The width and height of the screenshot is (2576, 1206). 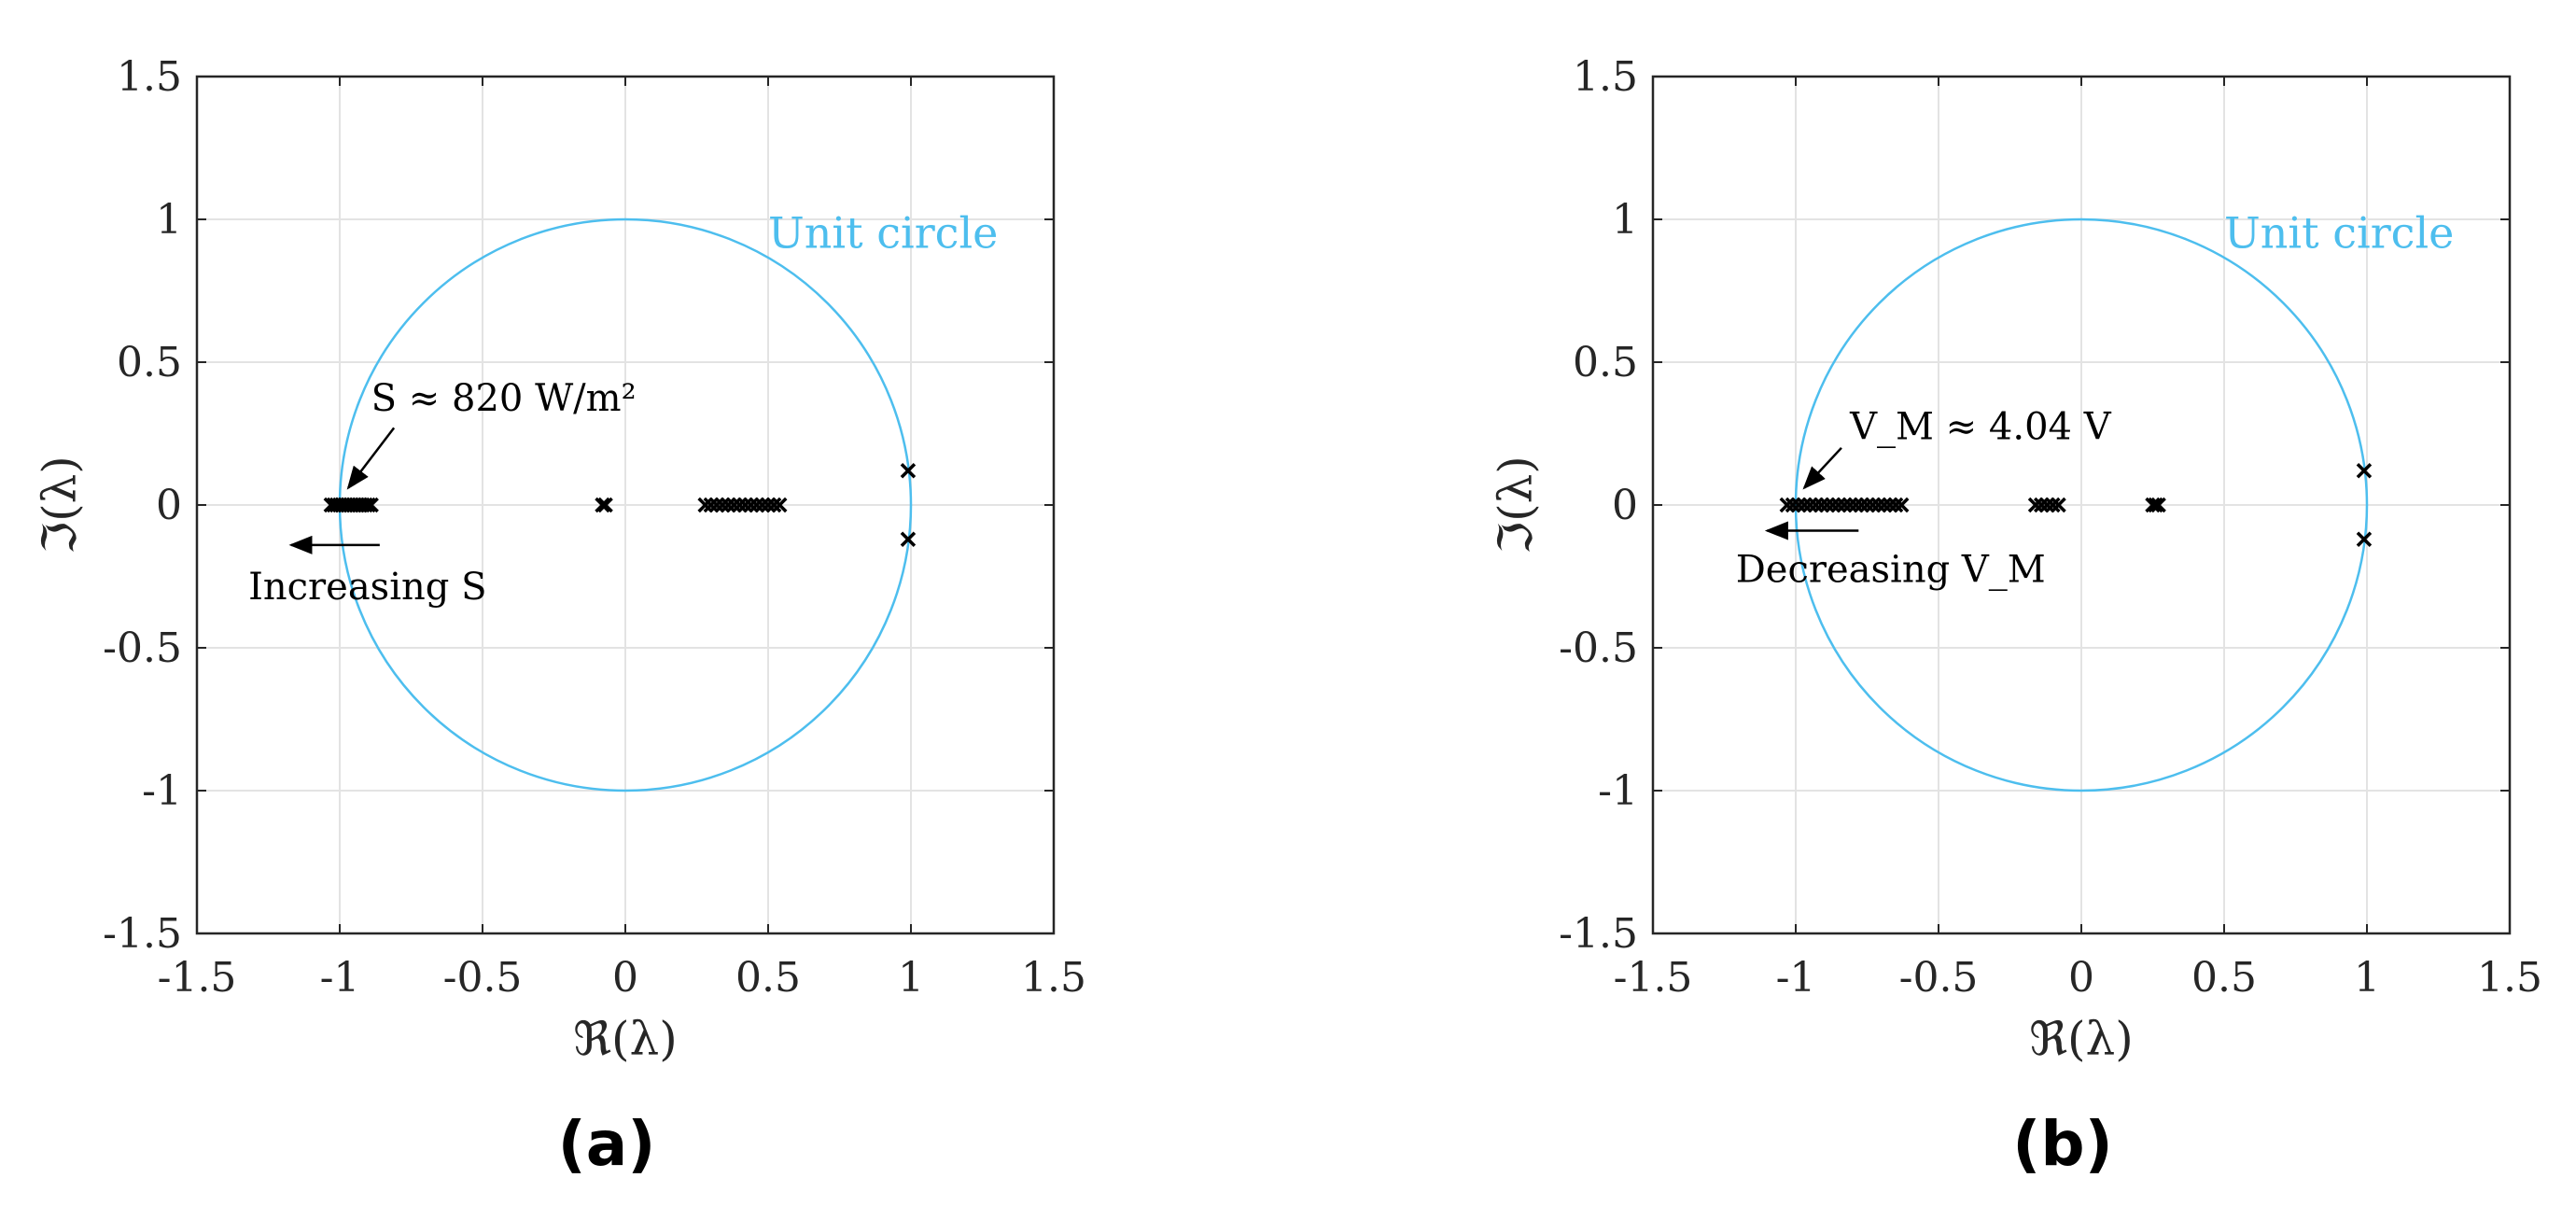 What do you see at coordinates (1980, 427) in the screenshot?
I see `annotation-value: V_M ≈ 4.04 V` at bounding box center [1980, 427].